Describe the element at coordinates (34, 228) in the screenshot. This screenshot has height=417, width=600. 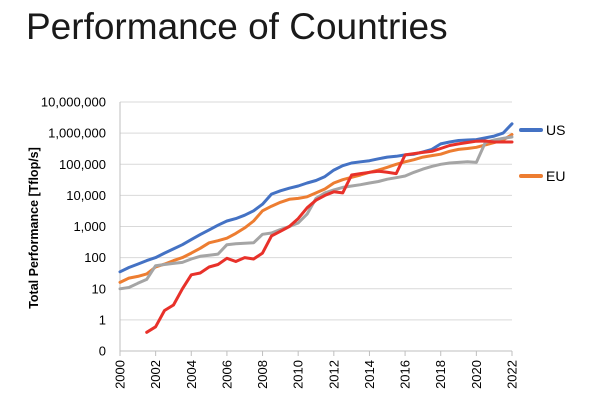
I see `y-axis-label: Total Performance [Tflop/s]` at that location.